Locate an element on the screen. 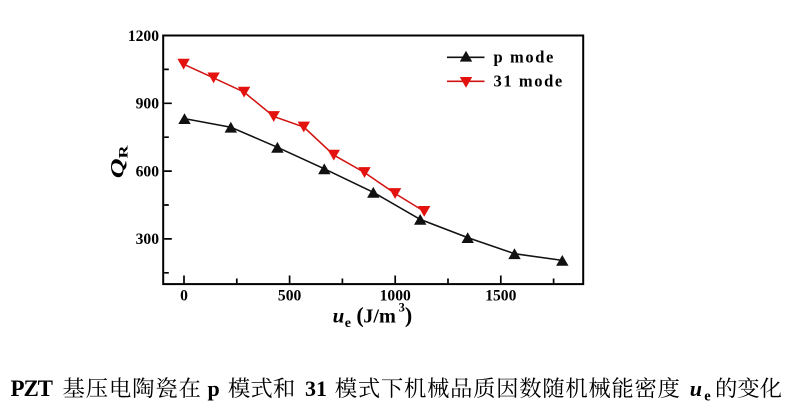 The image size is (800, 419). svg-text: 0 is located at coordinates (184, 295).